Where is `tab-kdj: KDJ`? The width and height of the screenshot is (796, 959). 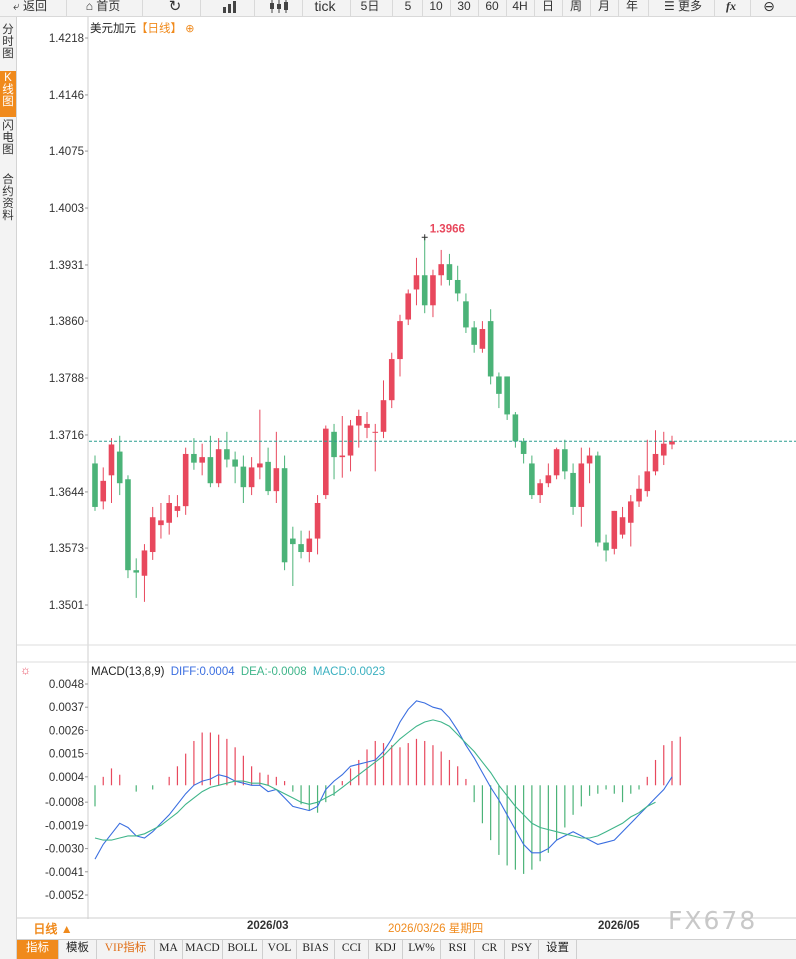
tab-kdj: KDJ is located at coordinates (386, 949).